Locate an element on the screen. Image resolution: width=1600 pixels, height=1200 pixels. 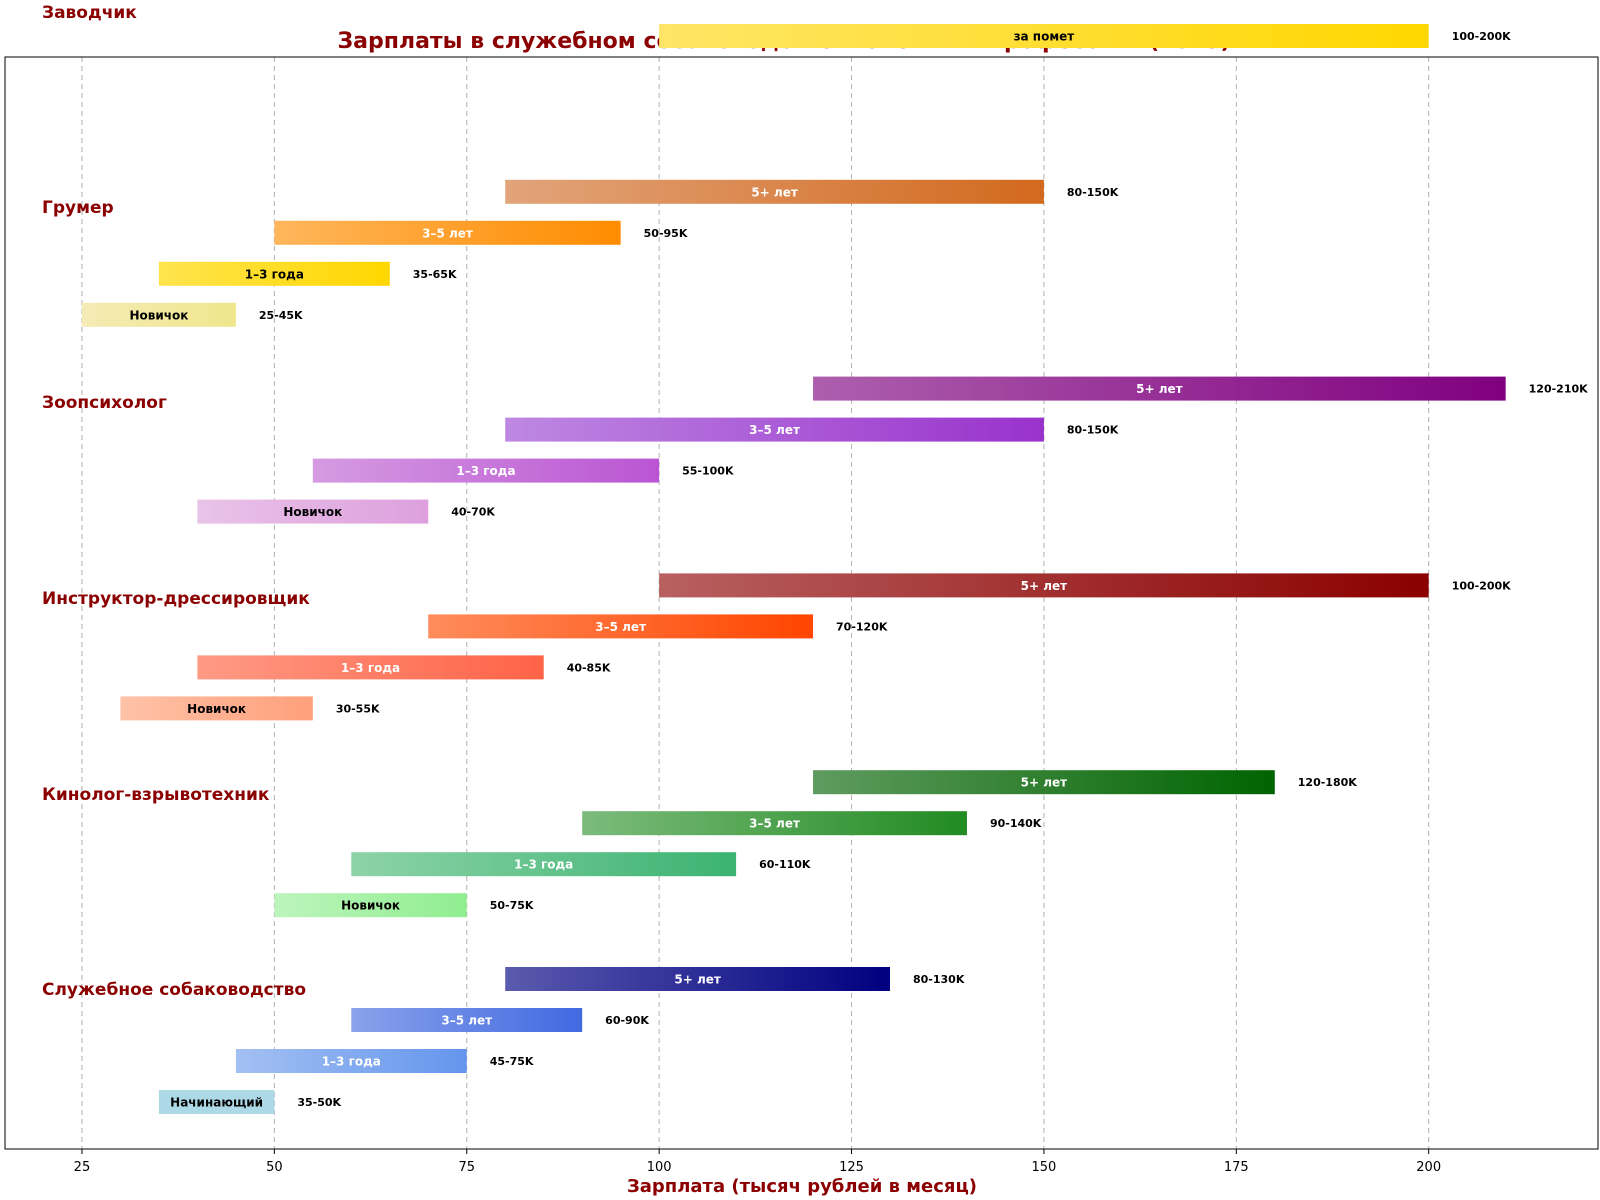
range-label: 30-55K is located at coordinates (358, 708).